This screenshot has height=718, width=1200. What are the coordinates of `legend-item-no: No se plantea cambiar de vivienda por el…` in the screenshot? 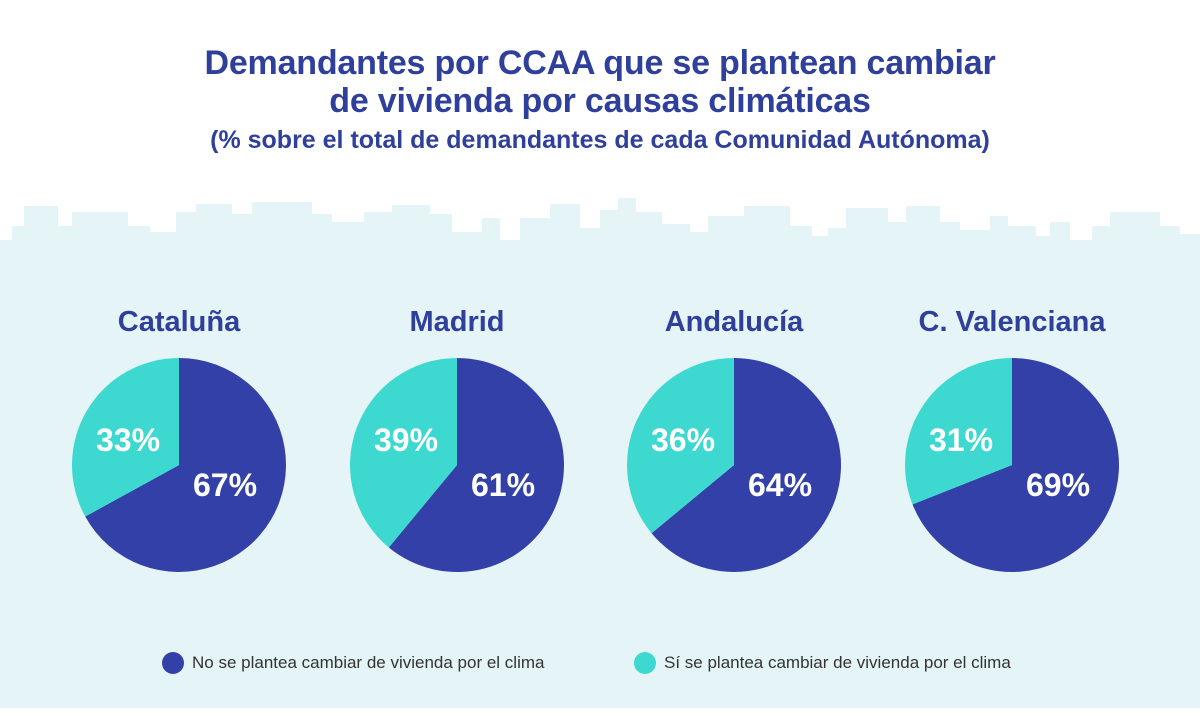 It's located at (353, 663).